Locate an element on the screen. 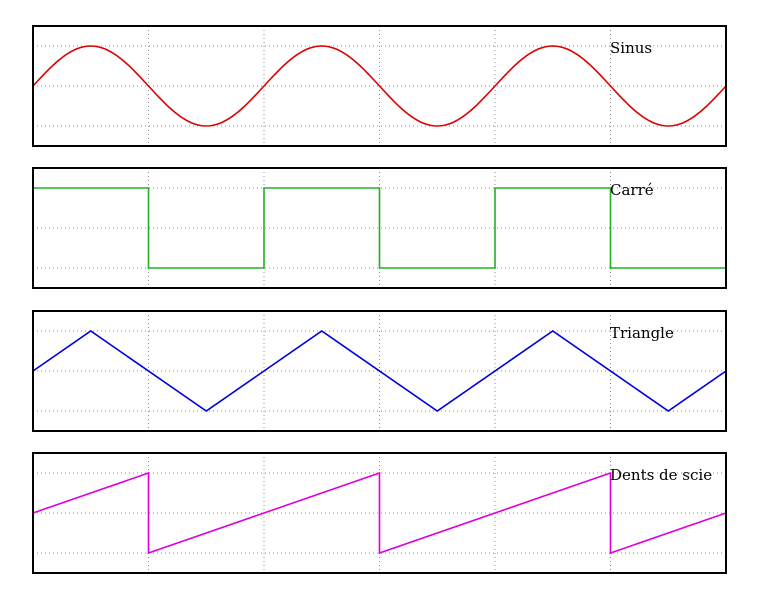  panel-label: Dents de scie is located at coordinates (661, 475).